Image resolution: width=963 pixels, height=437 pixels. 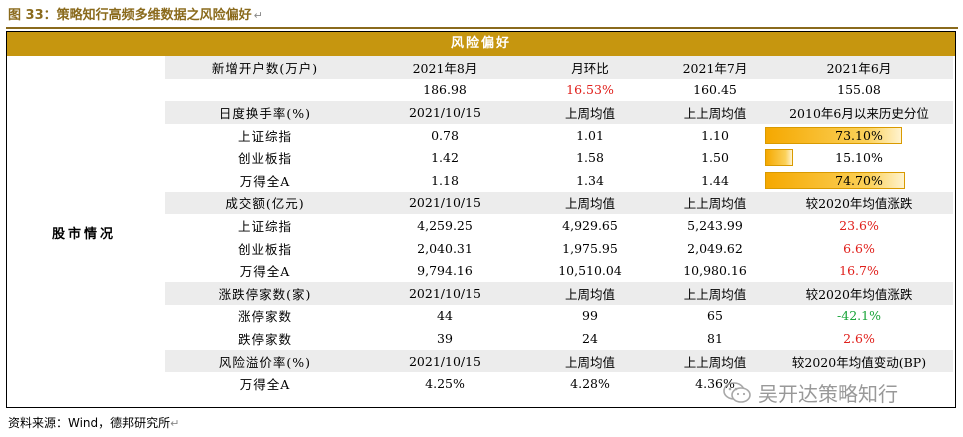 I want to click on table-cell: 2,040.31, so click(x=445, y=248).